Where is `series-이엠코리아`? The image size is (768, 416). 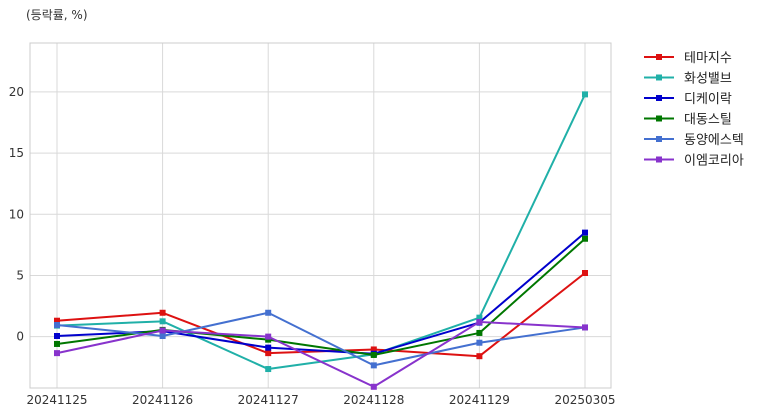
series-이엠코리아 is located at coordinates (321, 354).